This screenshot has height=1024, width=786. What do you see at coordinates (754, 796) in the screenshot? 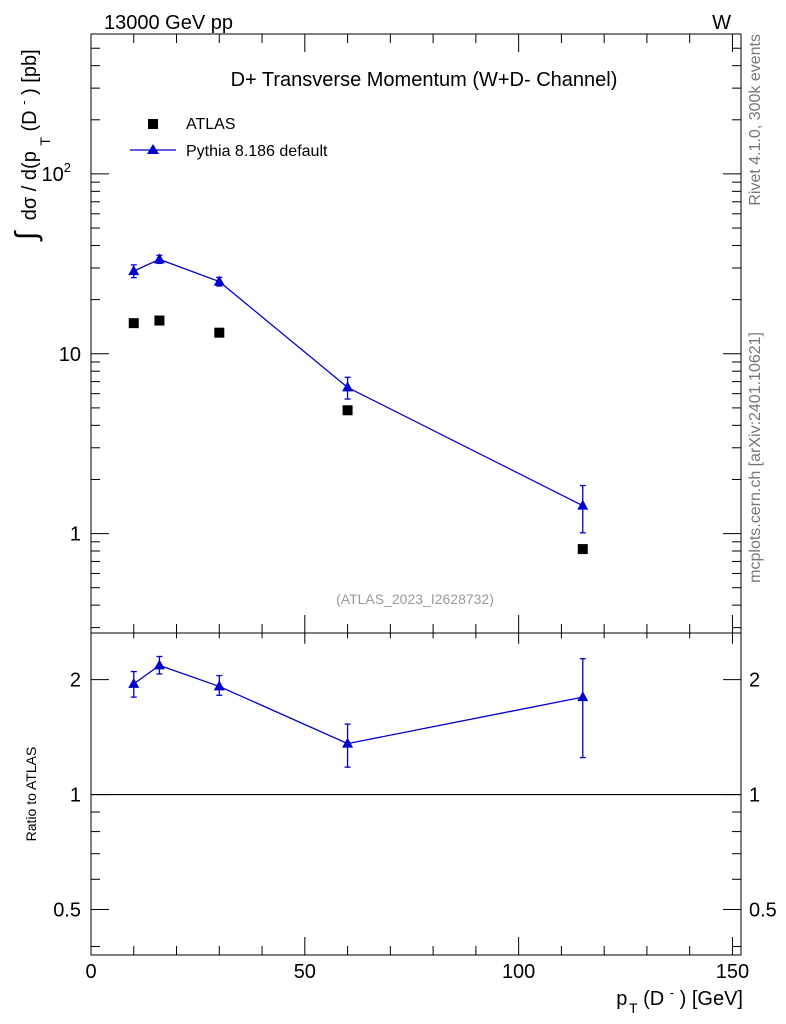
I see `ratio-y-tick-label-right: 1` at bounding box center [754, 796].